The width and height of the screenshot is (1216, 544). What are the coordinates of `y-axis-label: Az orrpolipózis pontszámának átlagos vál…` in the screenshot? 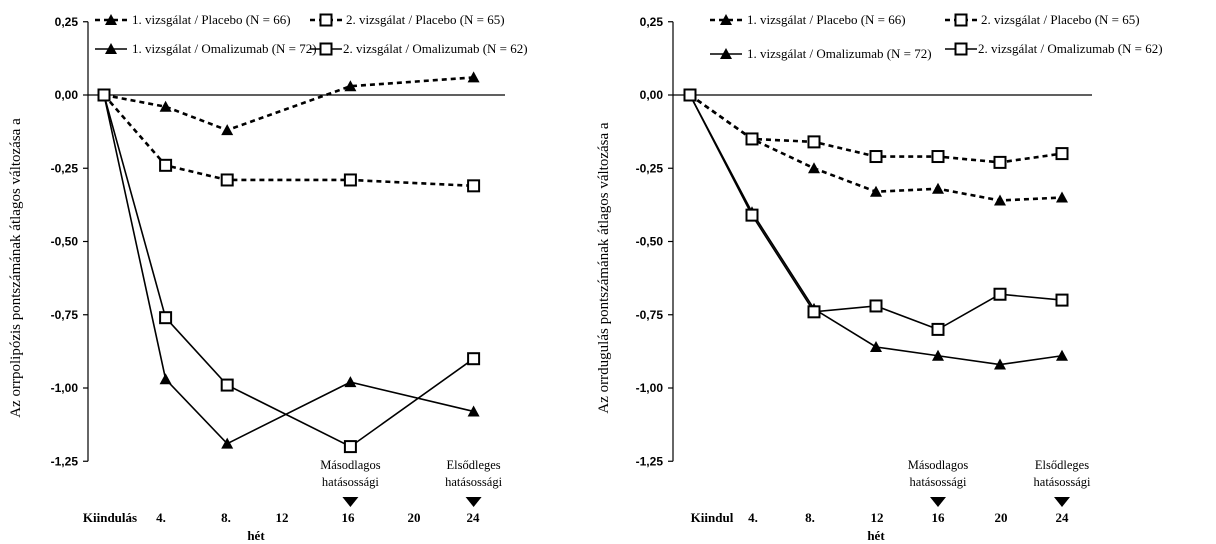 It's located at (16, 268).